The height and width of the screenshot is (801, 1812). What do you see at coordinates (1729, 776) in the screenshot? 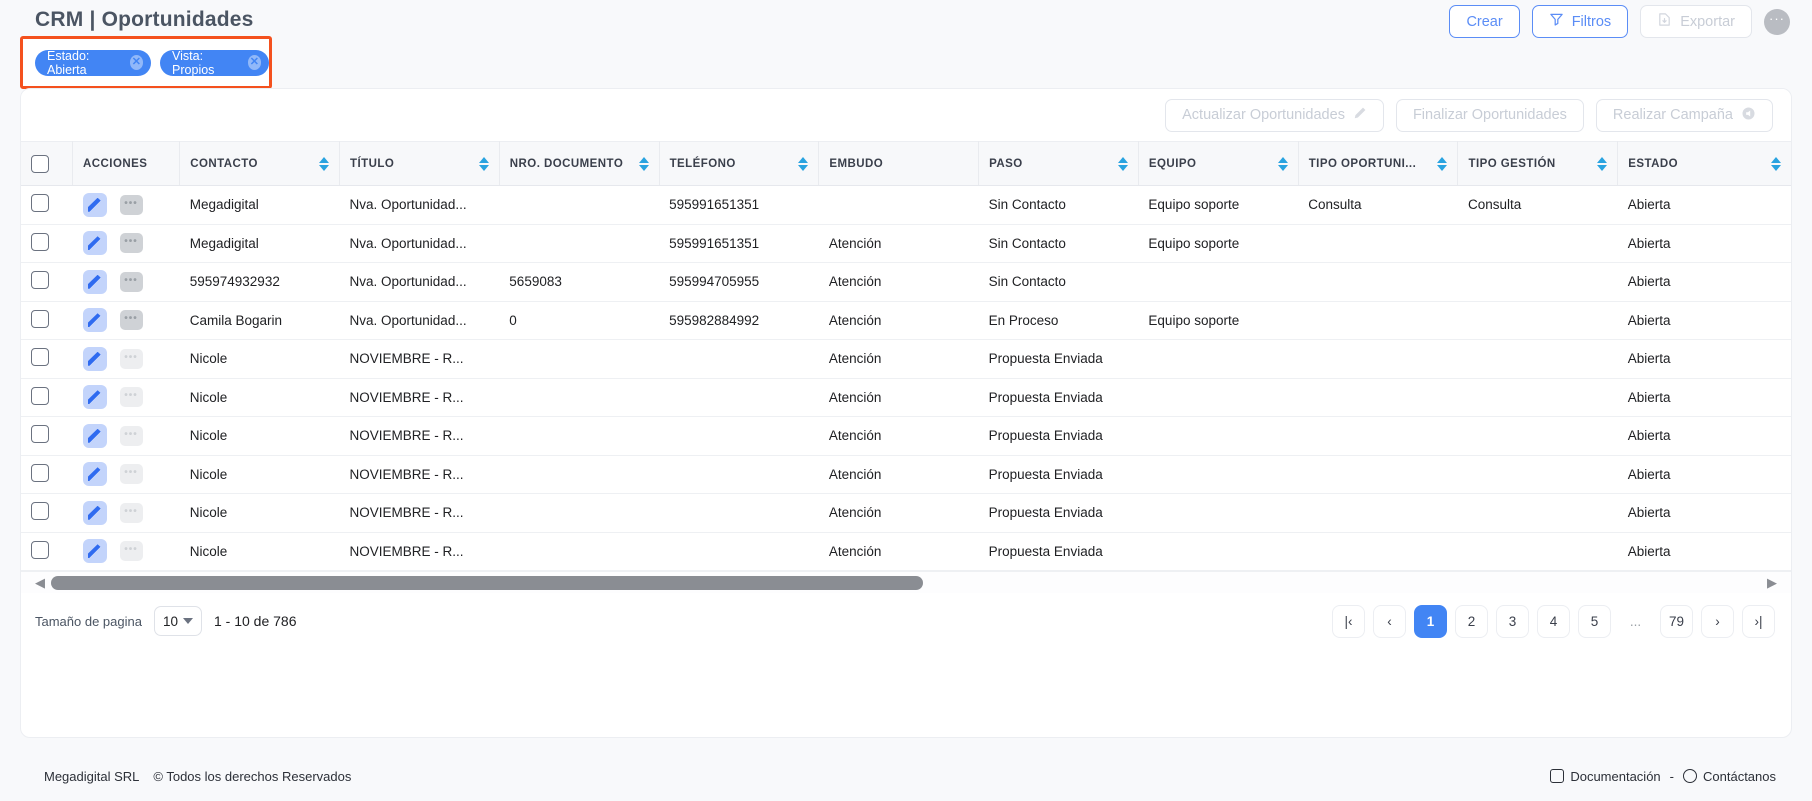
I see `contact-link: Contáctanos` at bounding box center [1729, 776].